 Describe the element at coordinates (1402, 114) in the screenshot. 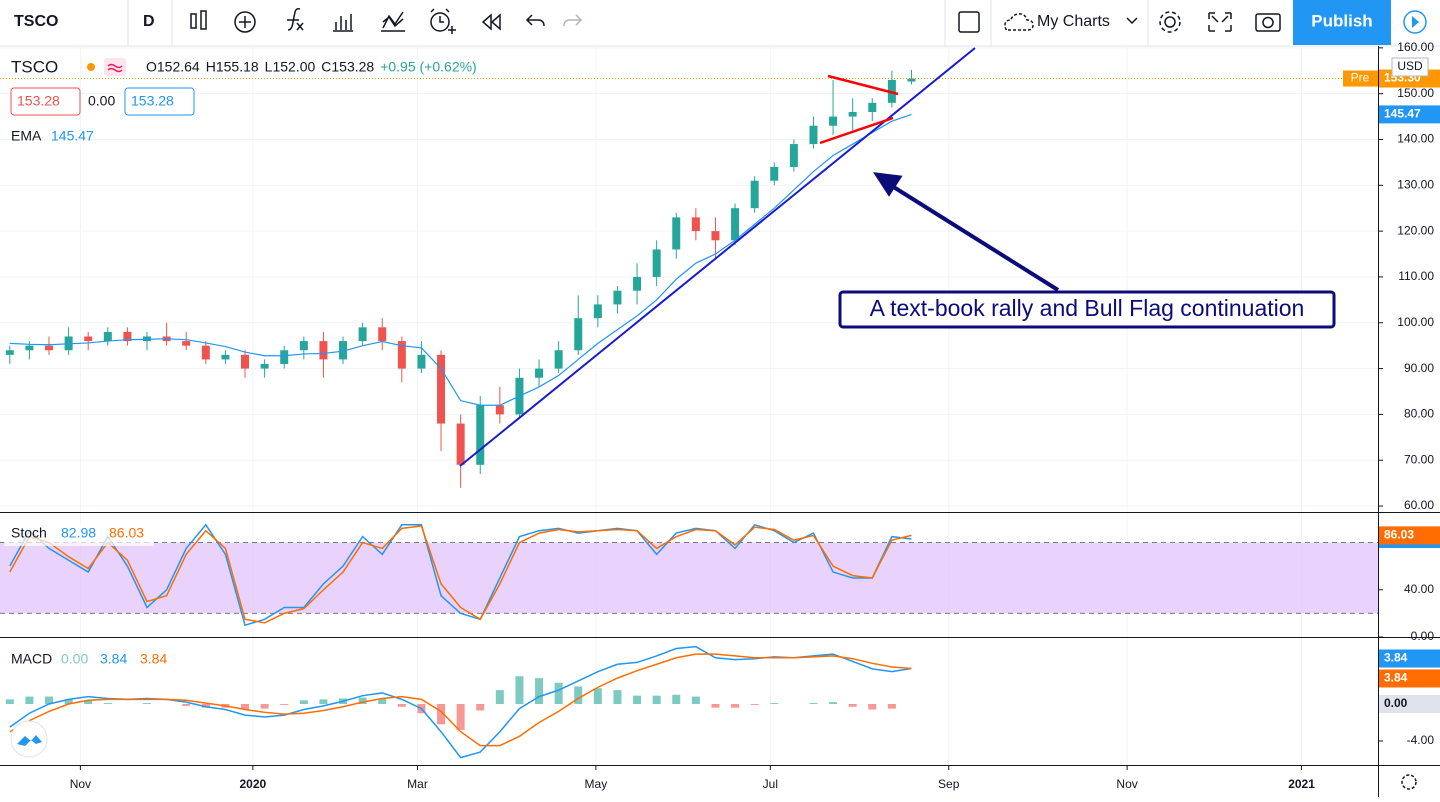

I see `price-tag-label: 145.47` at that location.